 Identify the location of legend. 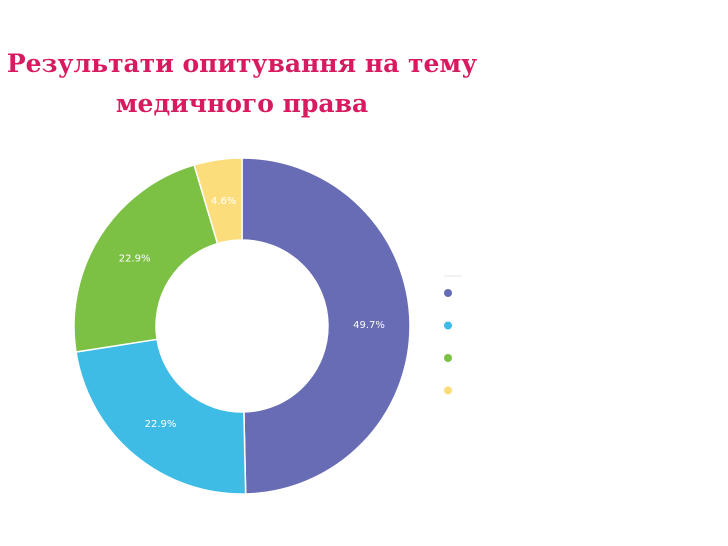
(453, 335).